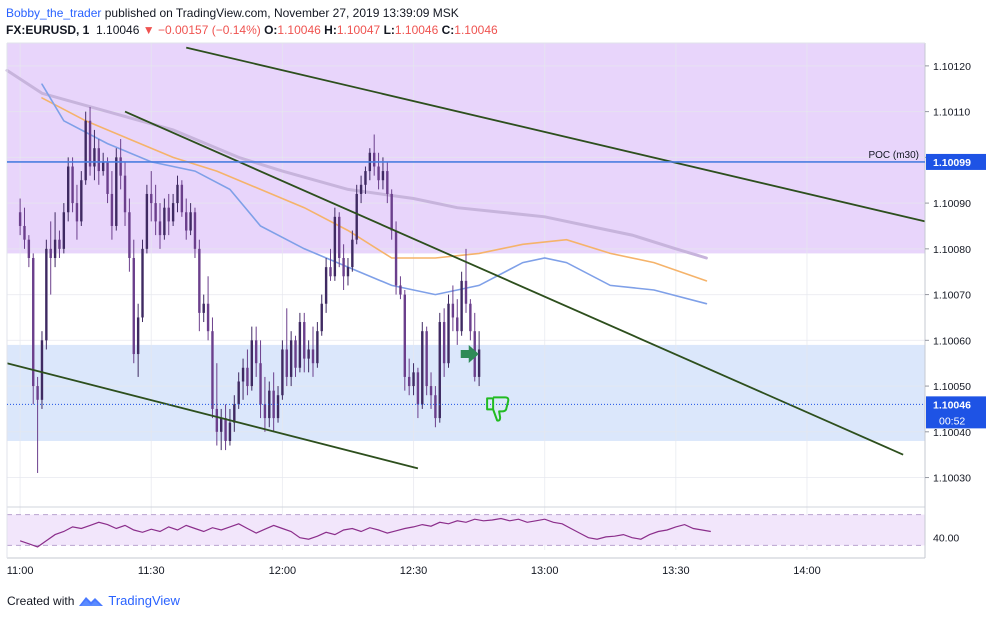  Describe the element at coordinates (144, 600) in the screenshot. I see `tradingview-brand: TradingView` at that location.